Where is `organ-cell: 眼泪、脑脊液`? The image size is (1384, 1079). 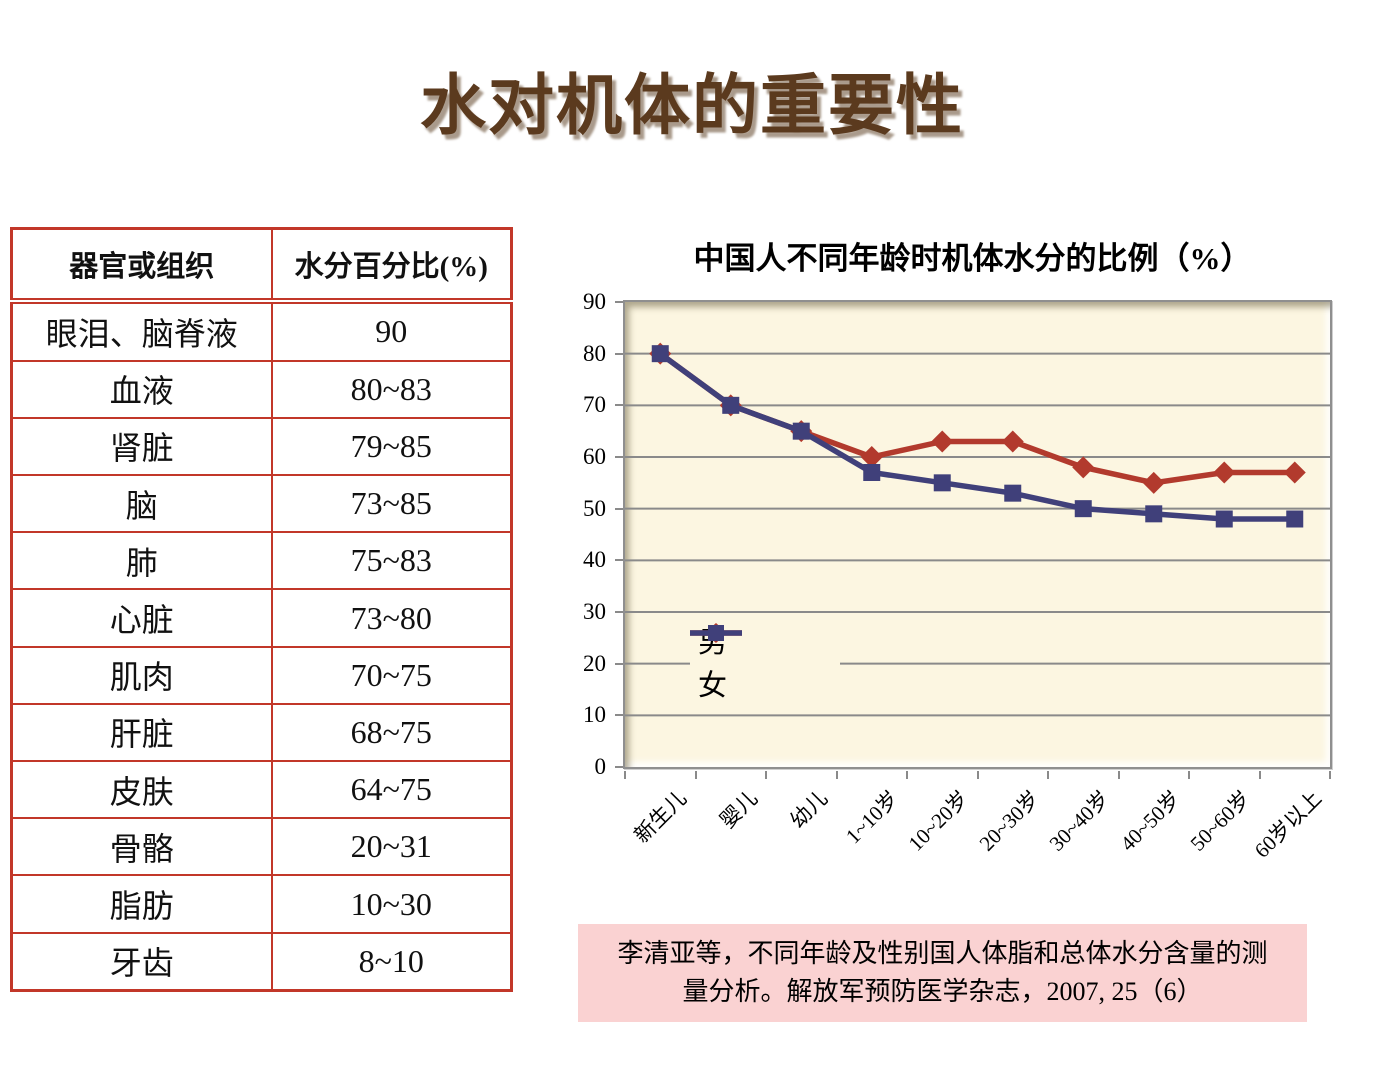
organ-cell: 眼泪、脑脊液 is located at coordinates (141, 331).